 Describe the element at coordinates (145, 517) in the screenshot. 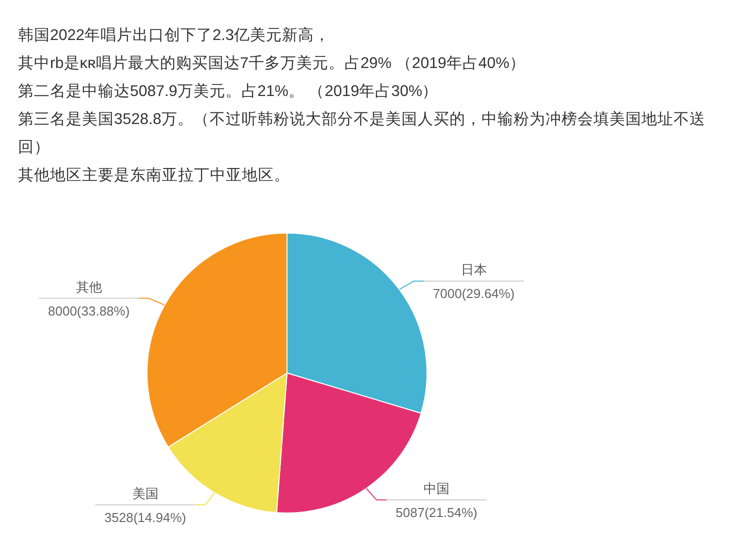

I see `data-label: 3528(14.94%)` at that location.